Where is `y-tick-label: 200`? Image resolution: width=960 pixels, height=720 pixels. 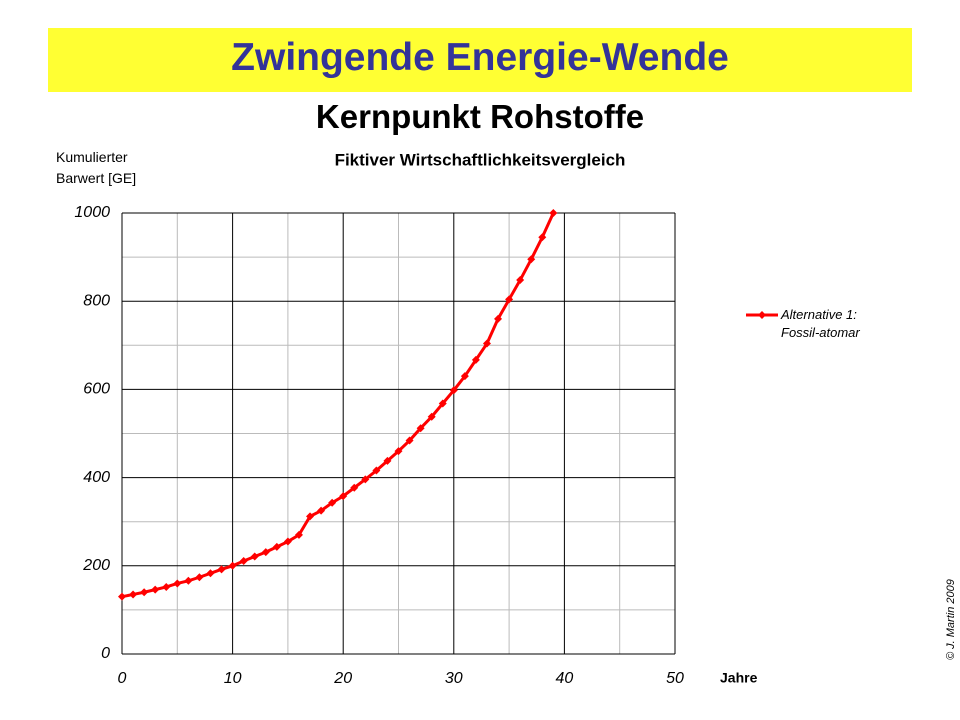
y-tick-label: 200 is located at coordinates (96, 565).